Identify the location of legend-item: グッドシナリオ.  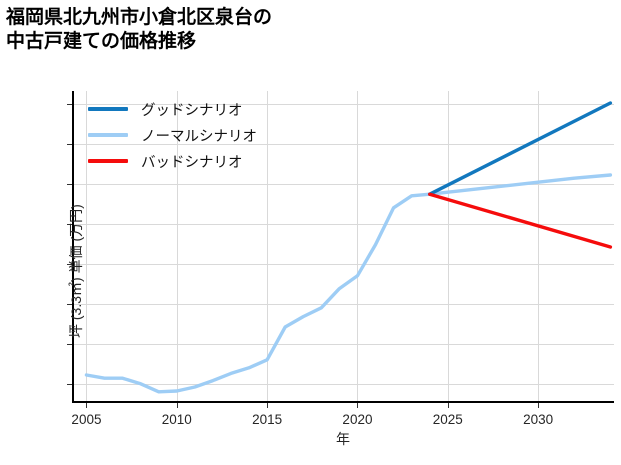
(172, 109).